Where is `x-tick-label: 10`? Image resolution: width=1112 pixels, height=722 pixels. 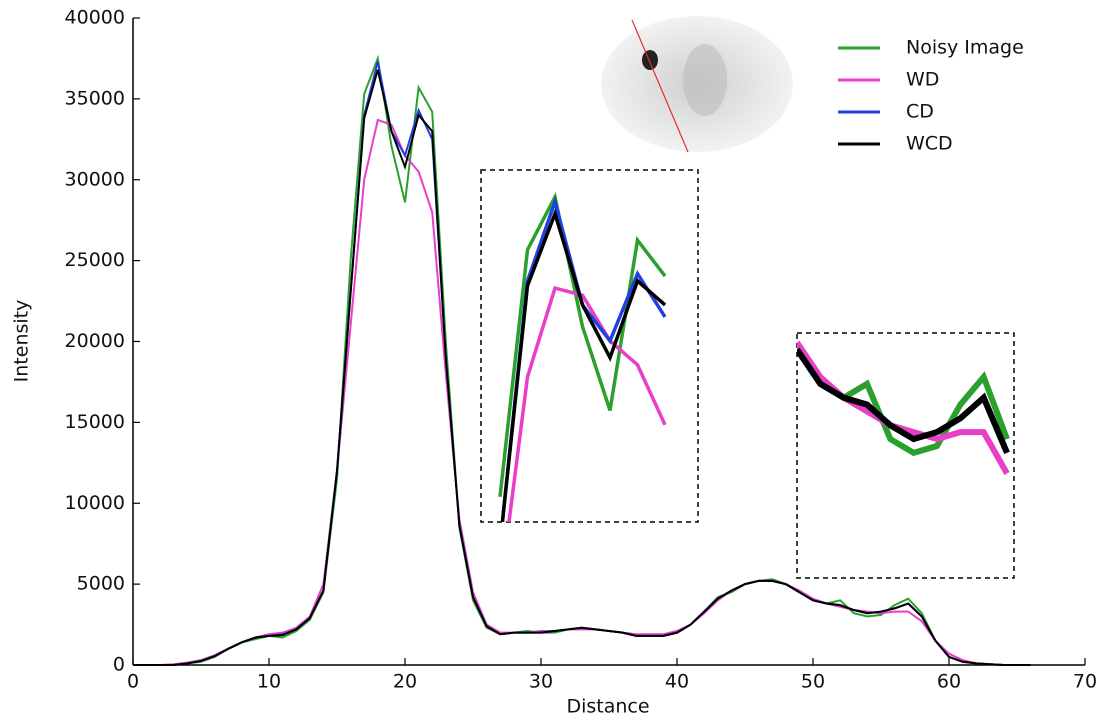 x-tick-label: 10 is located at coordinates (269, 682).